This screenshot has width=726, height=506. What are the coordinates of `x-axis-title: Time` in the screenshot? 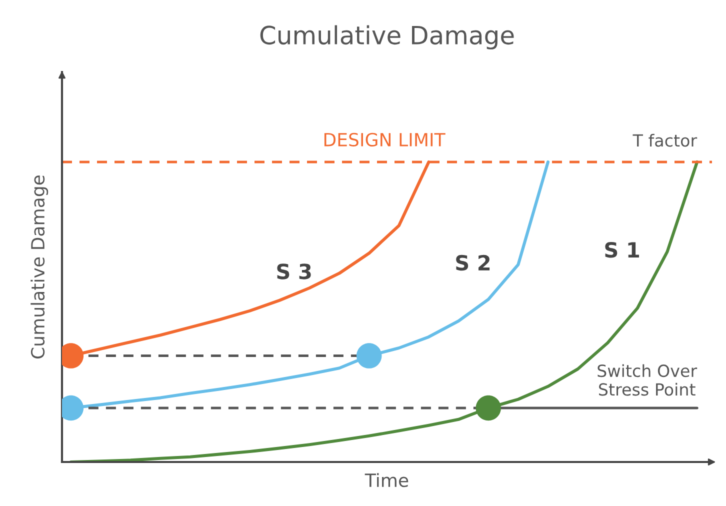 It's located at (386, 480).